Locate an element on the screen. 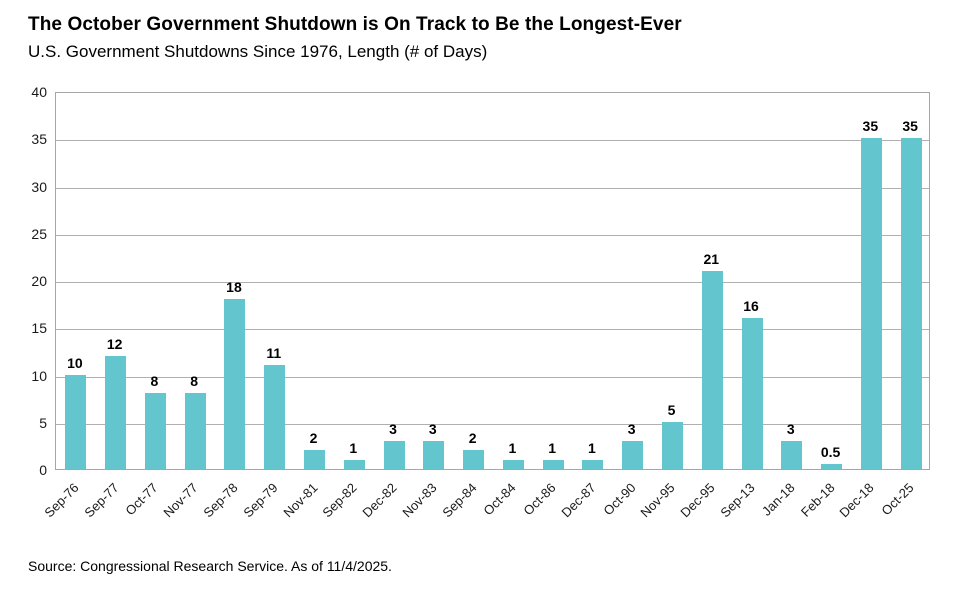 The height and width of the screenshot is (595, 960). y-axis-tick-label: 15 is located at coordinates (39, 328).